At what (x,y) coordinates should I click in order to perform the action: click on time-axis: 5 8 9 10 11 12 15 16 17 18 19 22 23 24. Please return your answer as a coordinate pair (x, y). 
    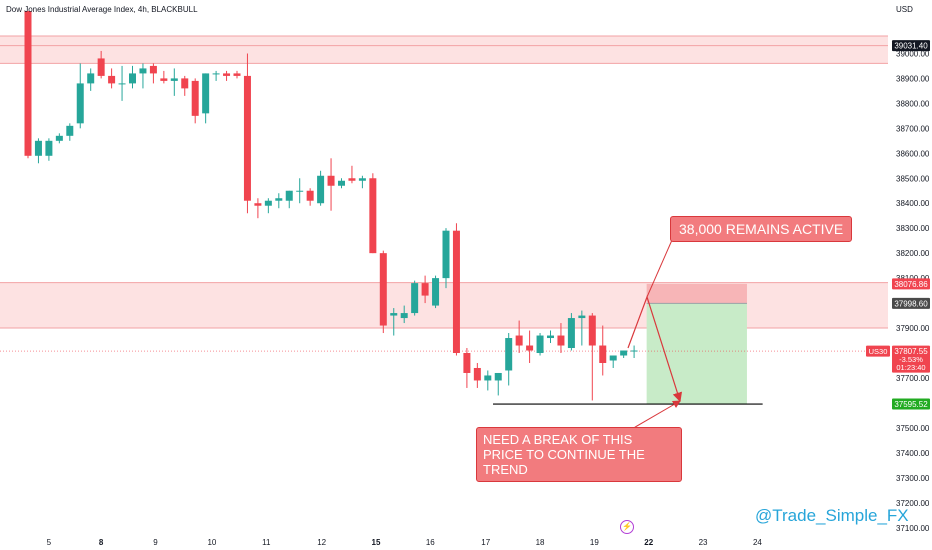
    Looking at the image, I should click on (405, 542).